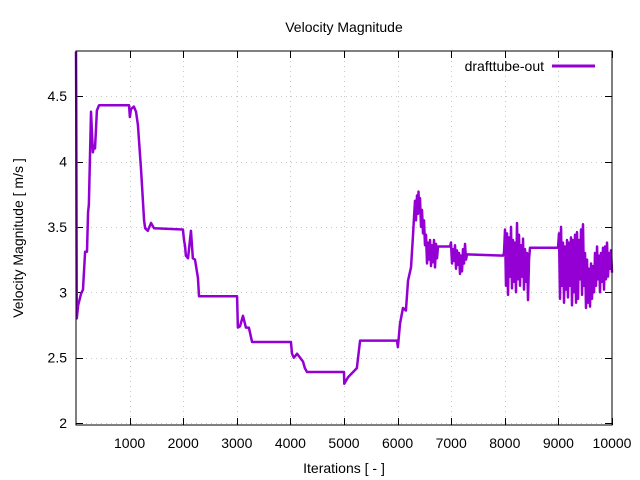 The image size is (640, 480). What do you see at coordinates (63, 423) in the screenshot?
I see `y-tick-label: 2` at bounding box center [63, 423].